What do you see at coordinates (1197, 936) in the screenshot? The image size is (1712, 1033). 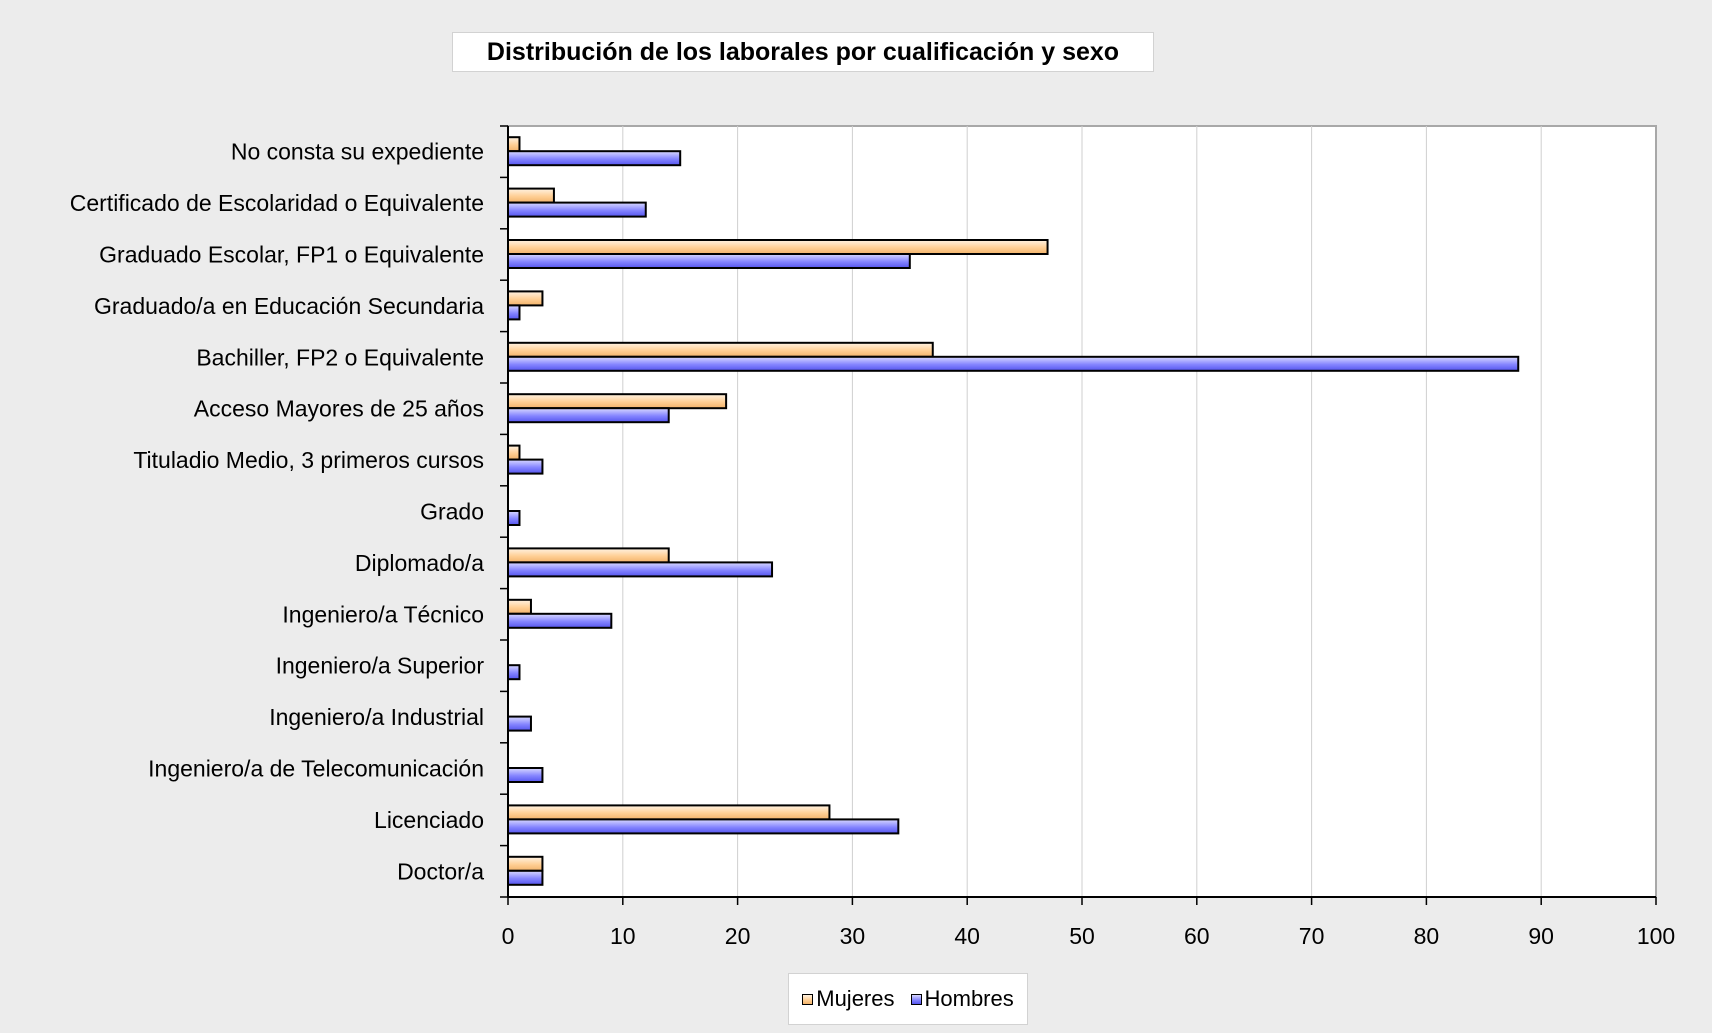 I see `x-tick-label: 60` at bounding box center [1197, 936].